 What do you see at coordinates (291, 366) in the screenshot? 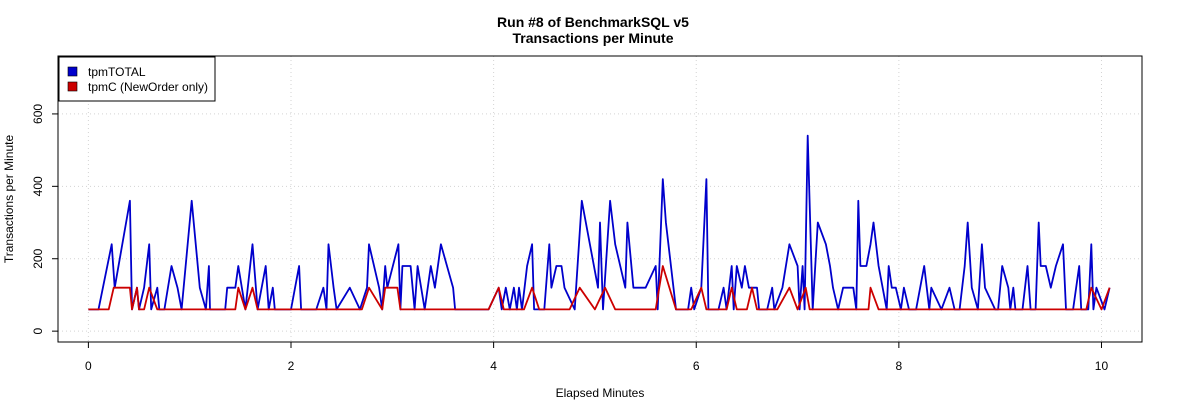
I see `x-tick-label: 2` at bounding box center [291, 366].